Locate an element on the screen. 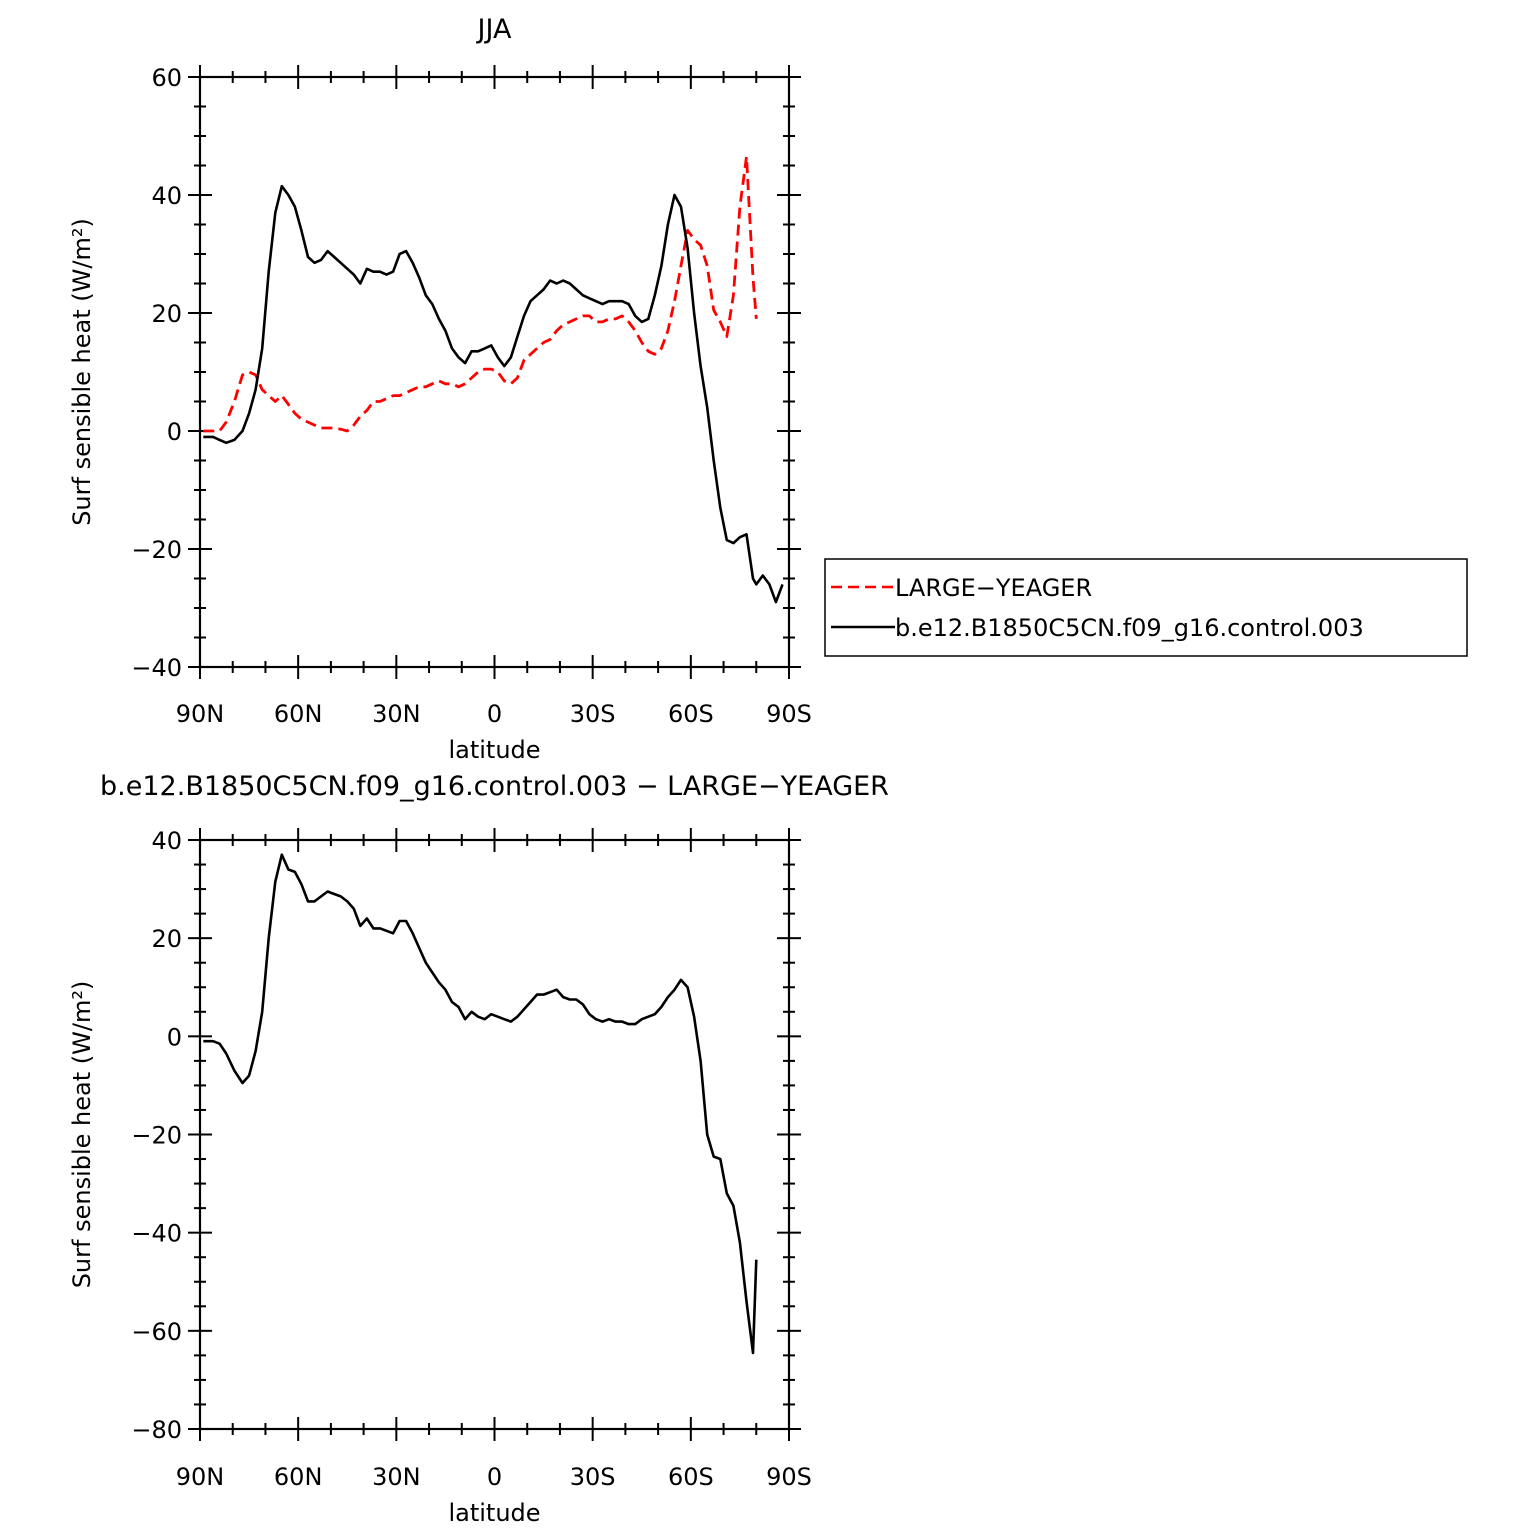 This screenshot has height=1536, width=1533. y-tick-label: −60 is located at coordinates (156, 1332).